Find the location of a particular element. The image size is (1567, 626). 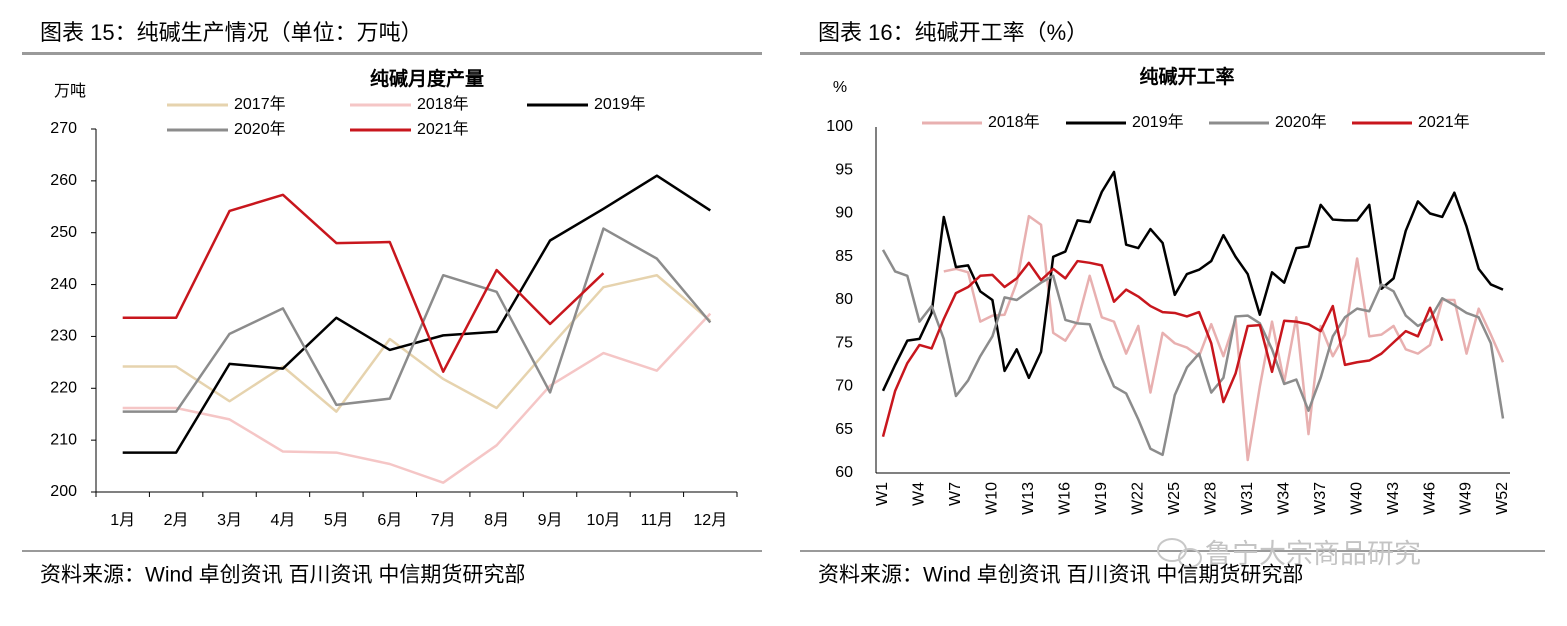

y-tick-label: 230 is located at coordinates (63, 336).